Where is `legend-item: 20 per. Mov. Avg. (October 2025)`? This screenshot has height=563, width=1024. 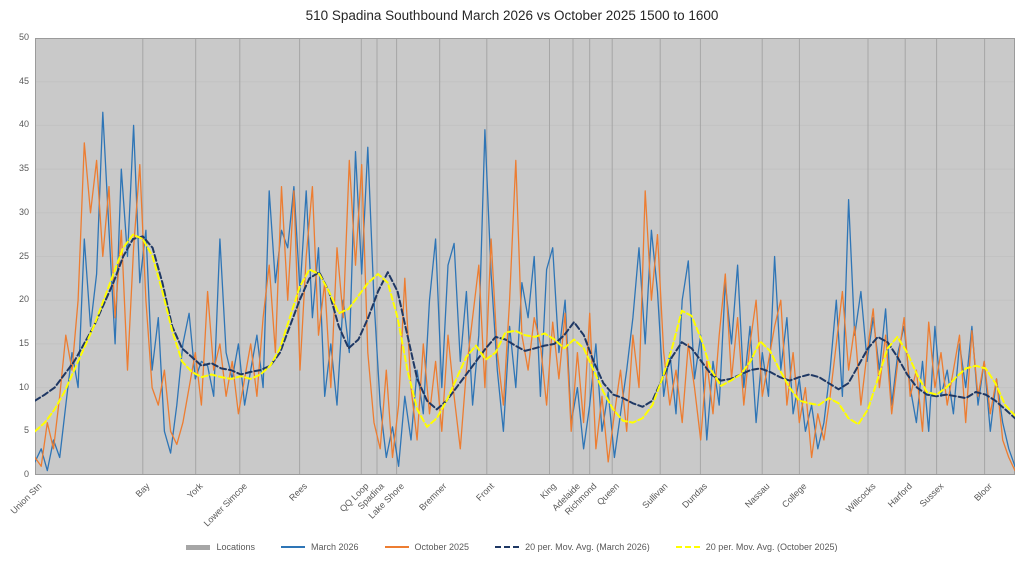 legend-item: 20 per. Mov. Avg. (October 2025) is located at coordinates (756, 547).